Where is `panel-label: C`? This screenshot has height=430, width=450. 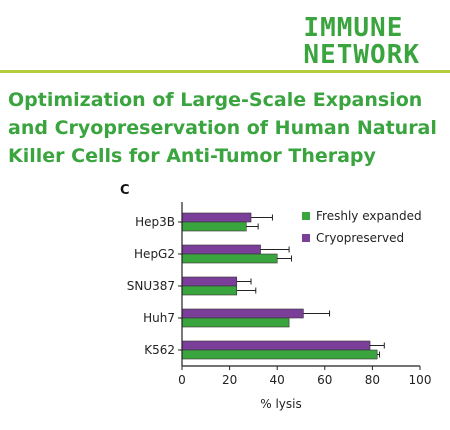 panel-label: C is located at coordinates (125, 190).